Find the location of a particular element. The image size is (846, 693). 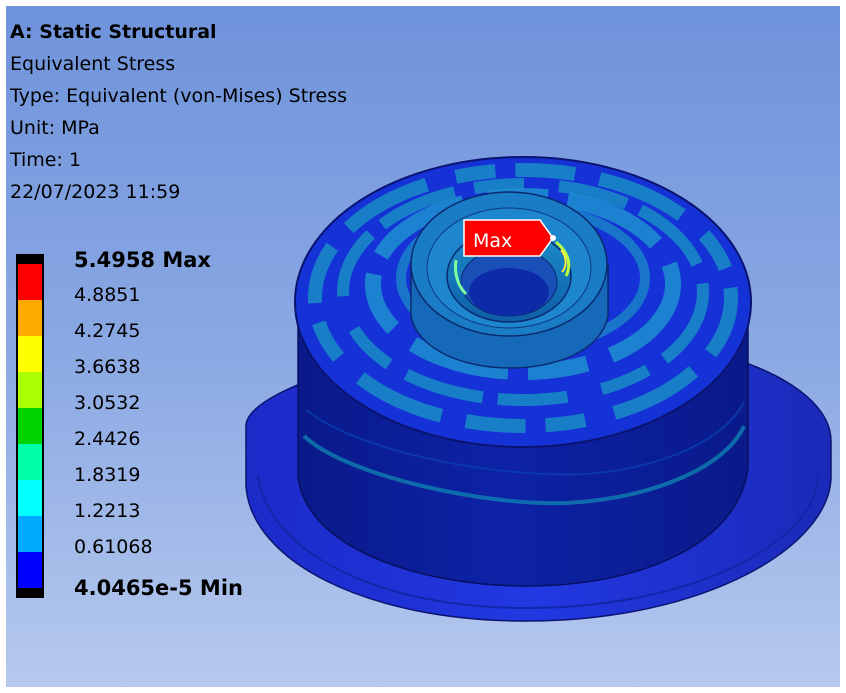

result-name: Equivalent Stress is located at coordinates (93, 64).